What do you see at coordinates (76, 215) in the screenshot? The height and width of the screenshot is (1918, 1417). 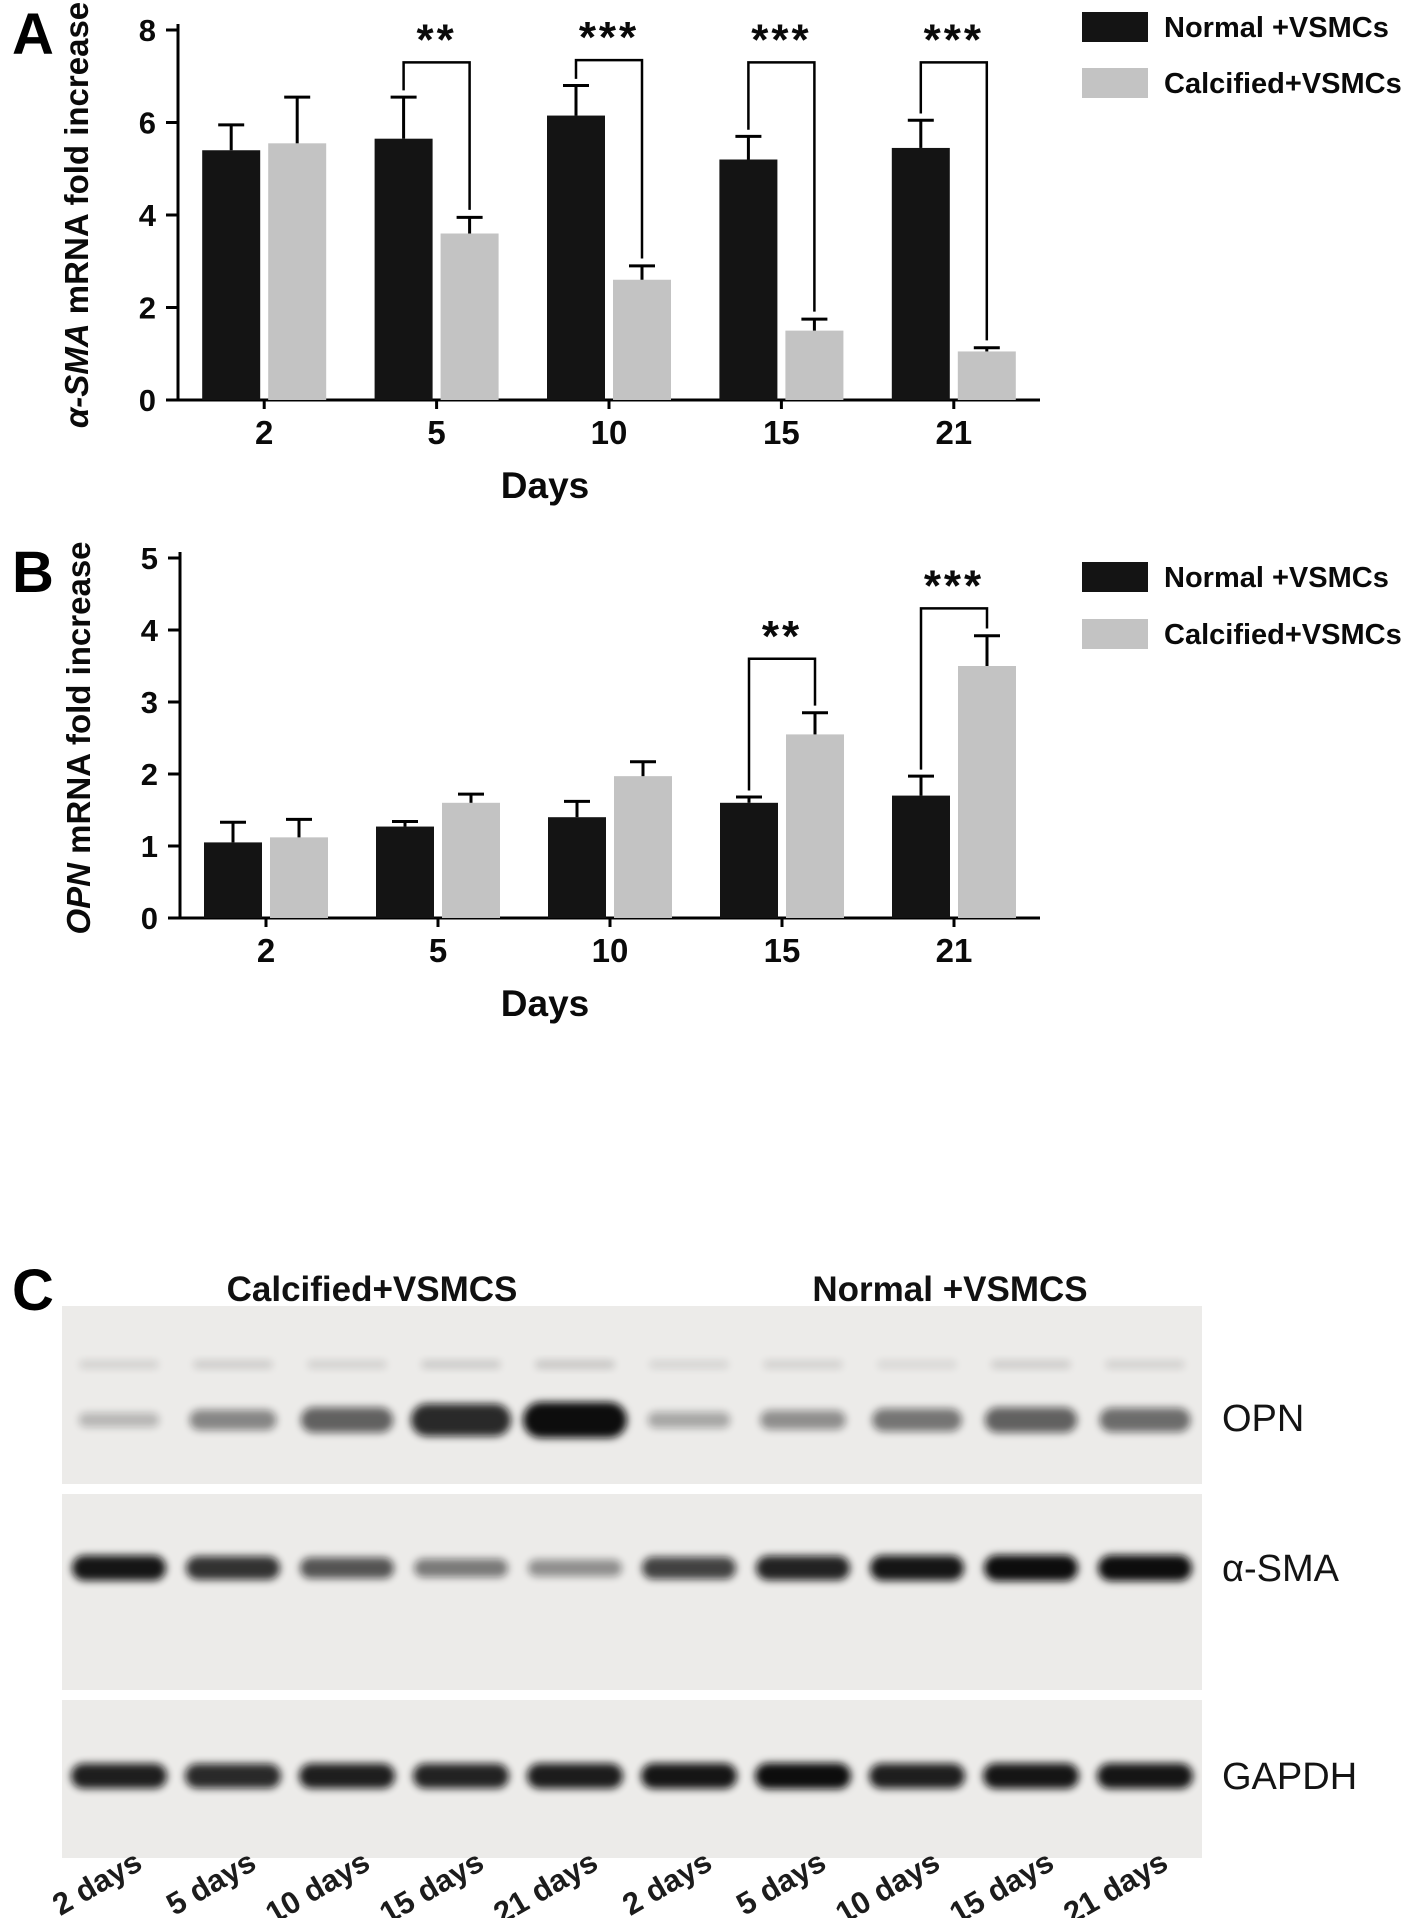 I see `y-axis-title: α-SMA mRNA fold increase` at bounding box center [76, 215].